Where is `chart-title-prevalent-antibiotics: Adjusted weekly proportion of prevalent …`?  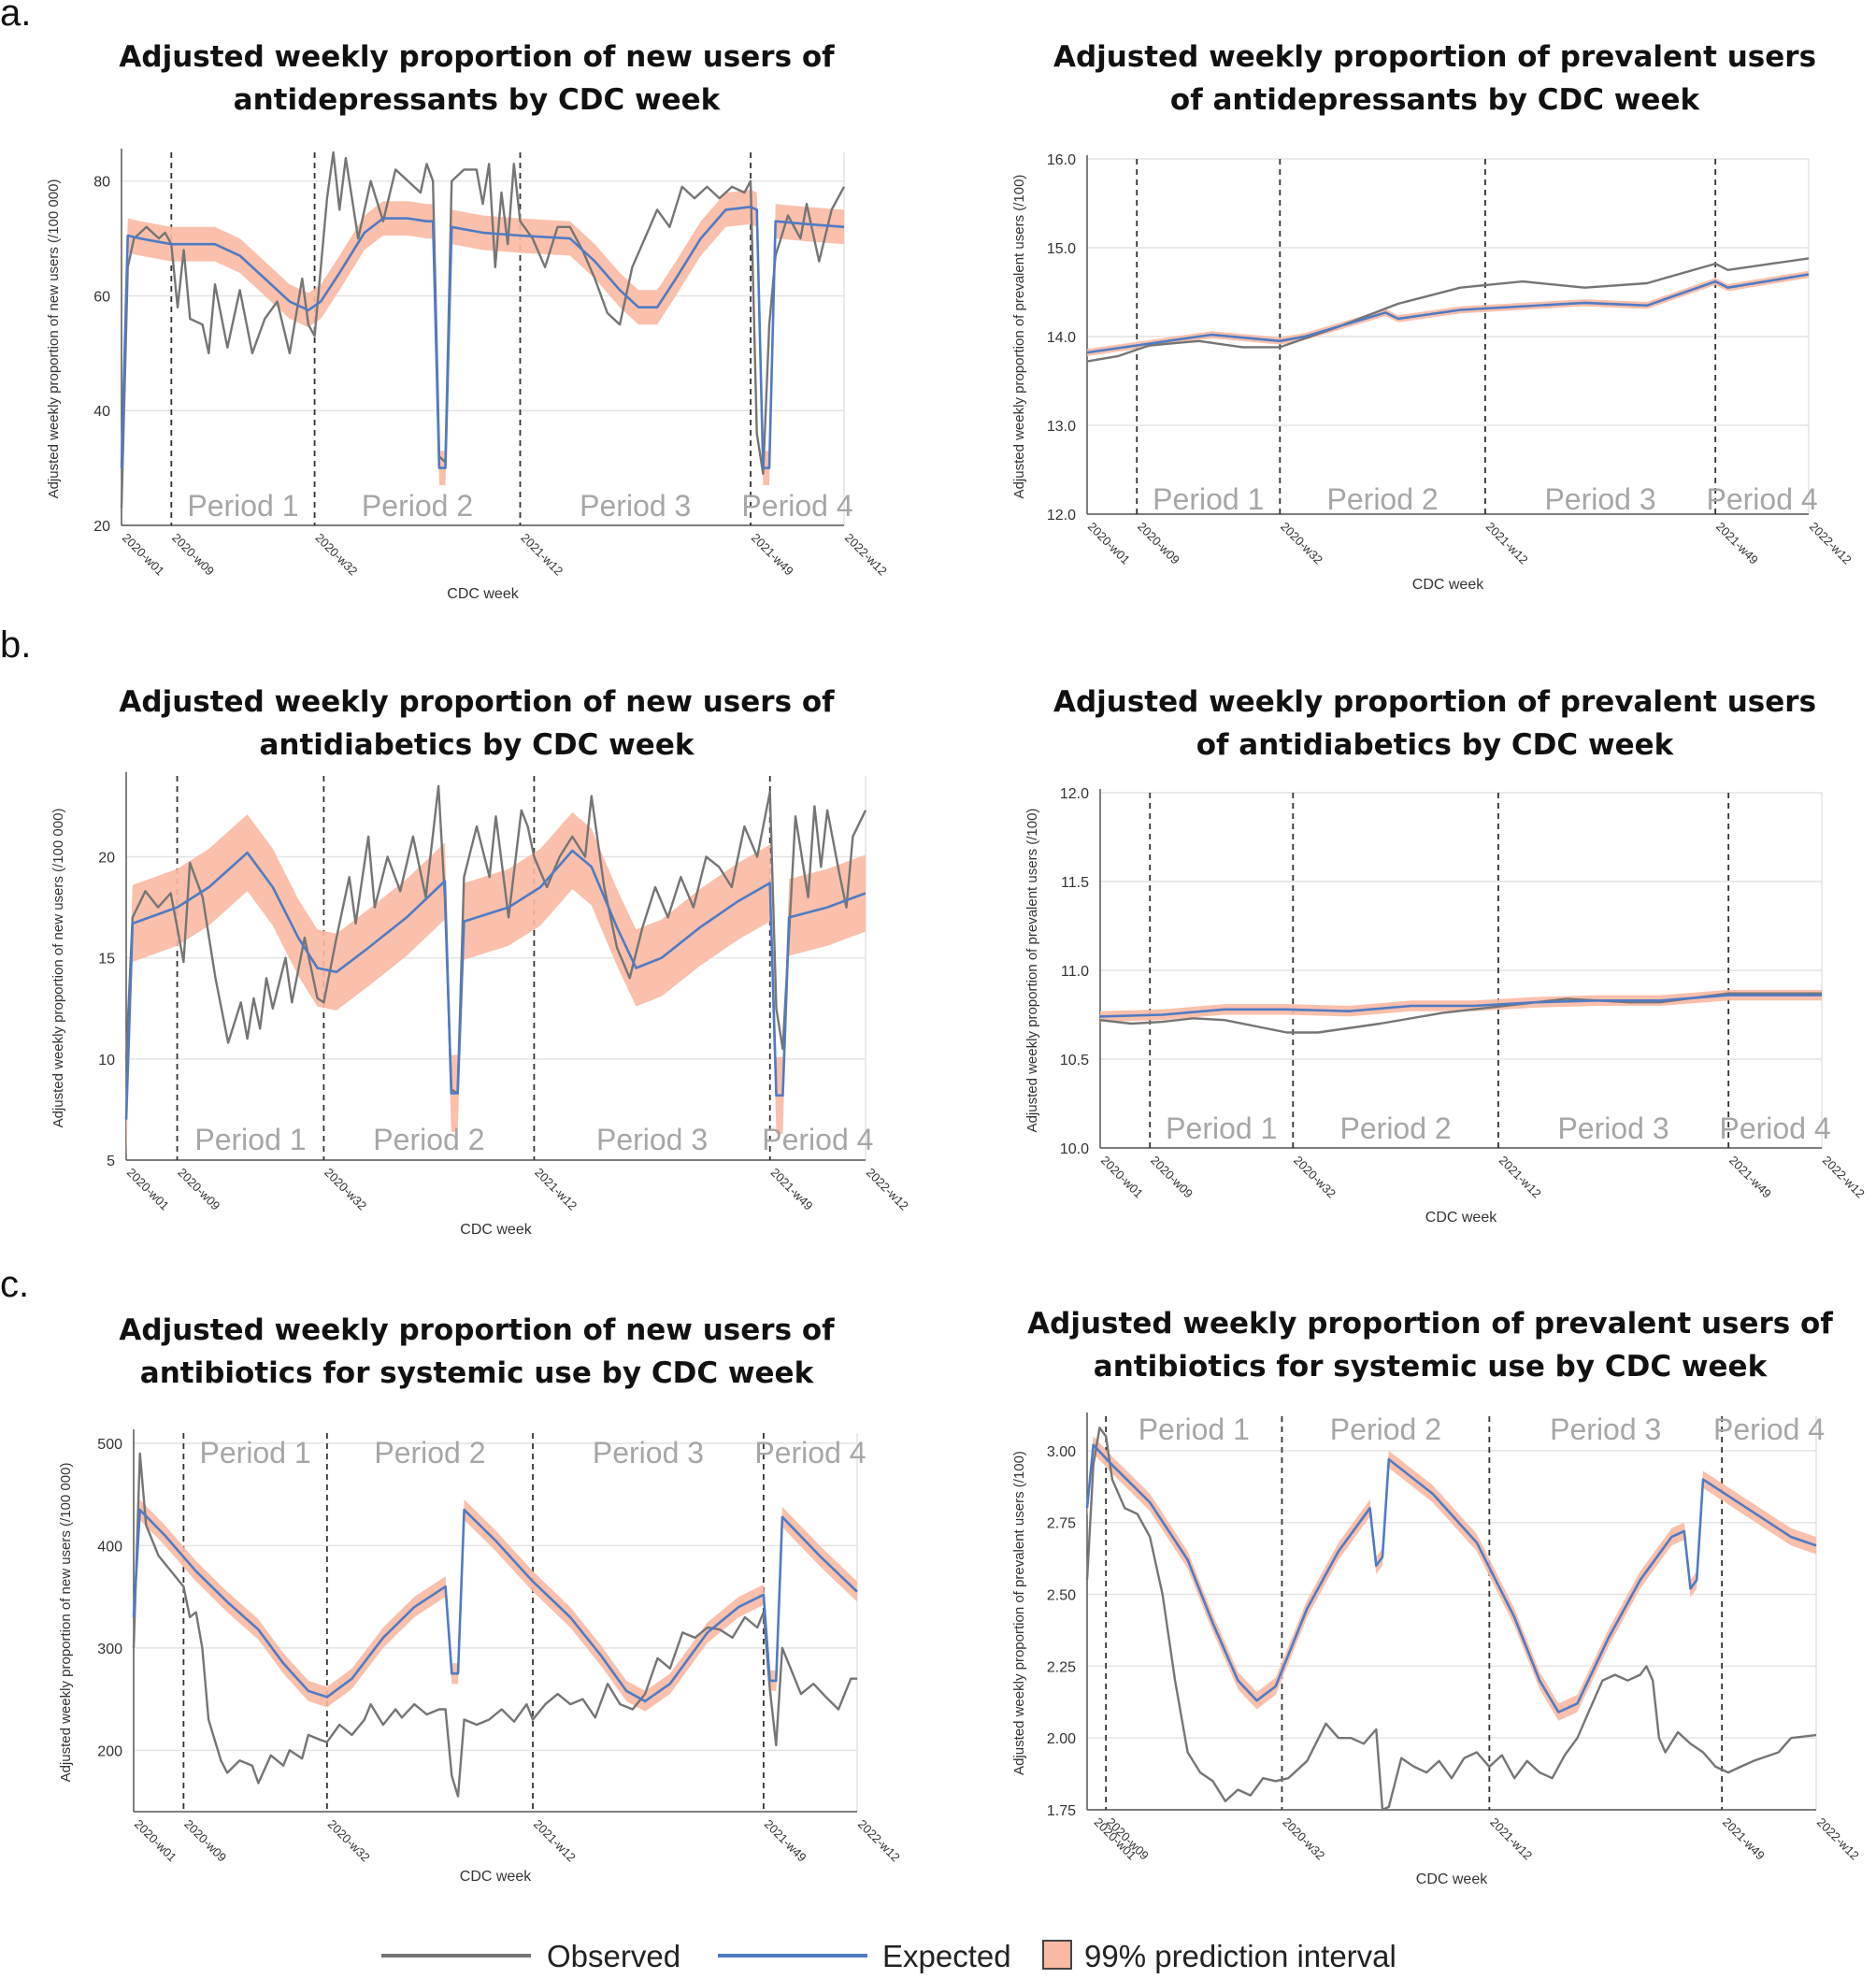 chart-title-prevalent-antibiotics: Adjusted weekly proportion of prevalent … is located at coordinates (1430, 1345).